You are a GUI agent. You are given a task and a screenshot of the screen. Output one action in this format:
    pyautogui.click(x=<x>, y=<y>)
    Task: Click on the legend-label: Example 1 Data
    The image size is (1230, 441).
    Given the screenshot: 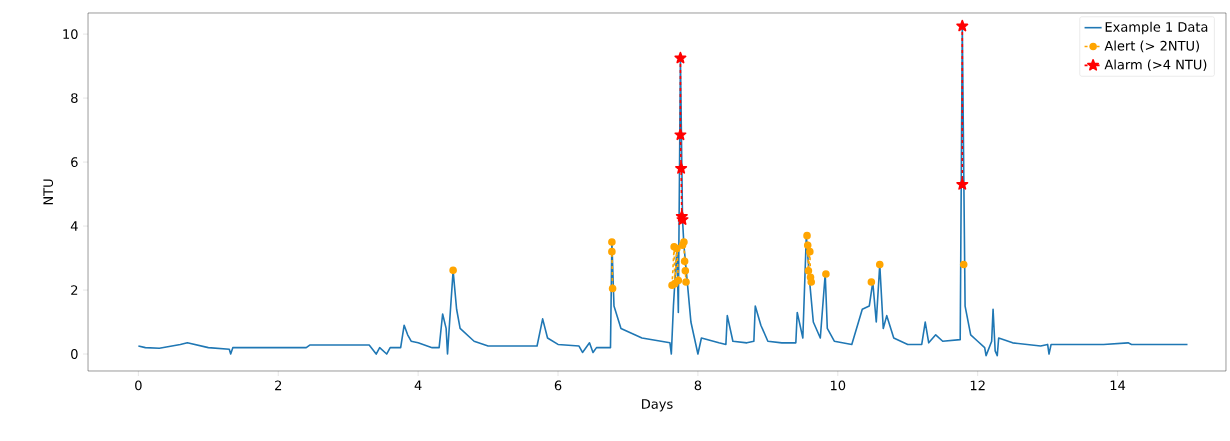 What is the action you would take?
    pyautogui.click(x=1156, y=28)
    